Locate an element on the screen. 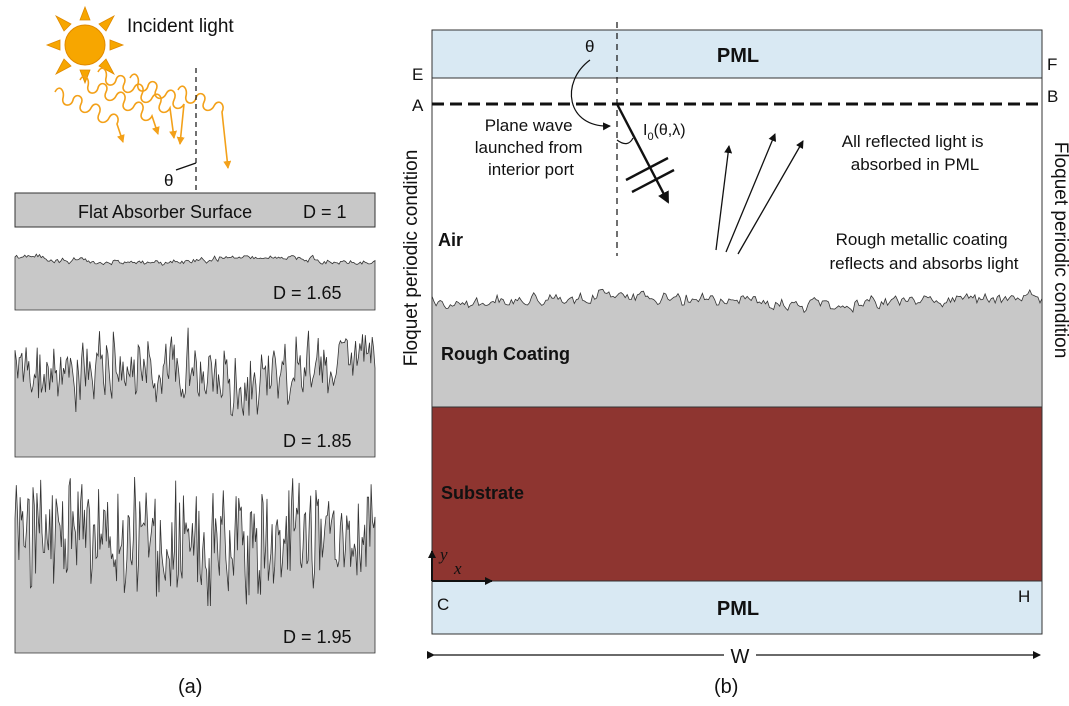  theta-arc is located at coordinates (186, 166).